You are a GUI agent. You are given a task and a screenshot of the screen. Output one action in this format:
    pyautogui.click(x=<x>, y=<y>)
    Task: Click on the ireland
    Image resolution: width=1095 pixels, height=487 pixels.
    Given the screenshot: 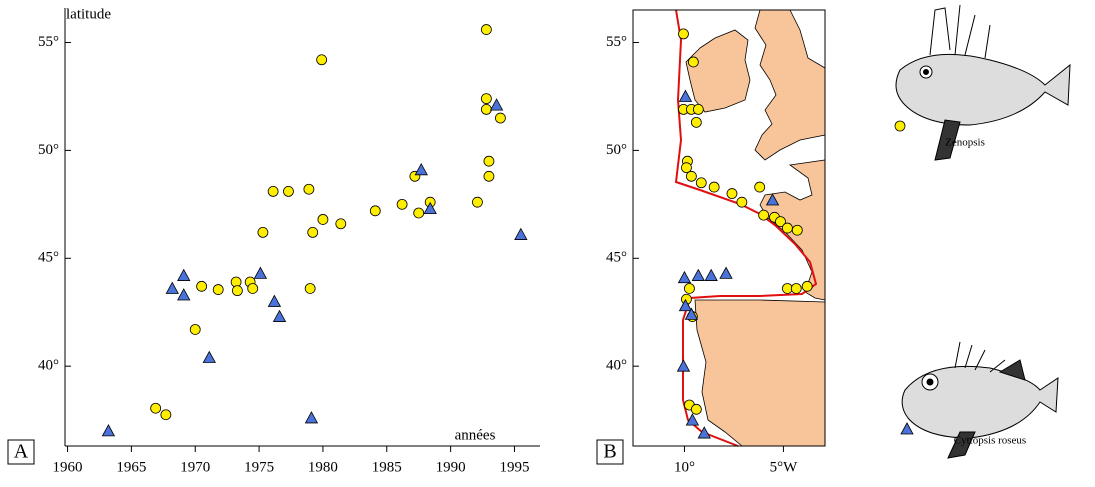 What is the action you would take?
    pyautogui.click(x=718, y=71)
    